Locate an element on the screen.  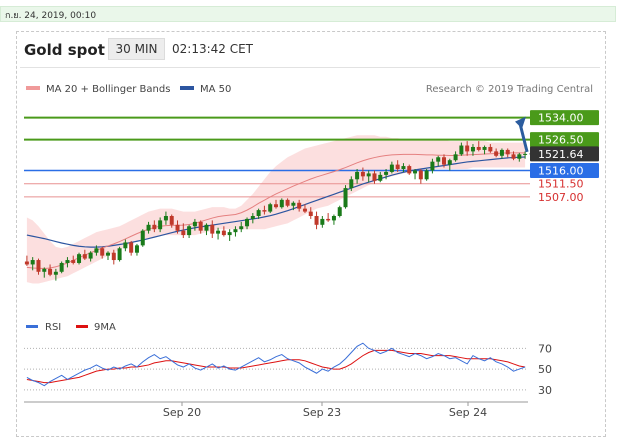
copyright-text: Research © 2019 Trading Central is located at coordinates (509, 89).